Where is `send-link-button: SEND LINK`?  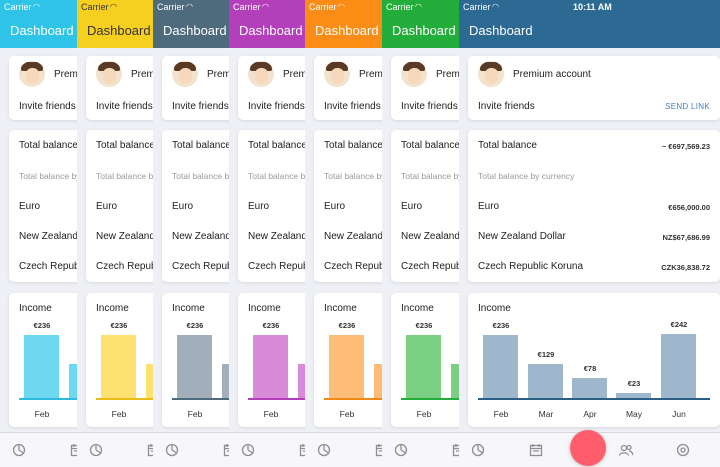
send-link-button: SEND LINK is located at coordinates (687, 106).